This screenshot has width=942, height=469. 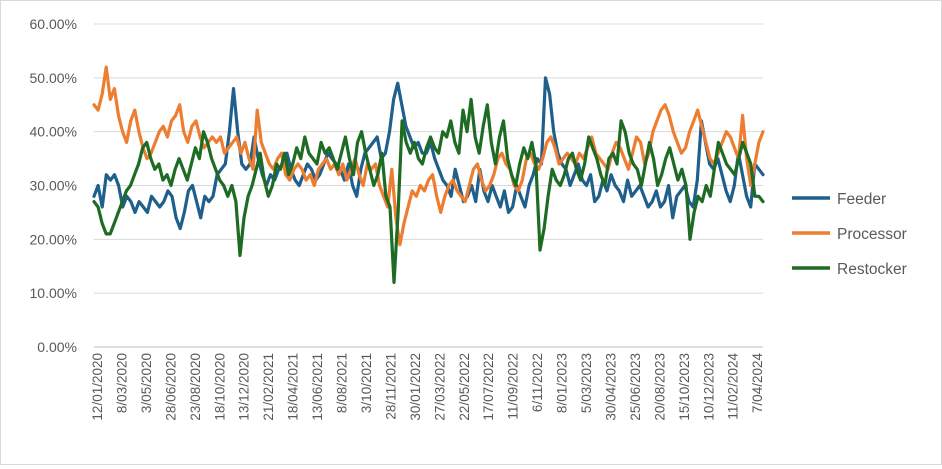 I want to click on legend: Feeder Processor Restocker, so click(x=849, y=234).